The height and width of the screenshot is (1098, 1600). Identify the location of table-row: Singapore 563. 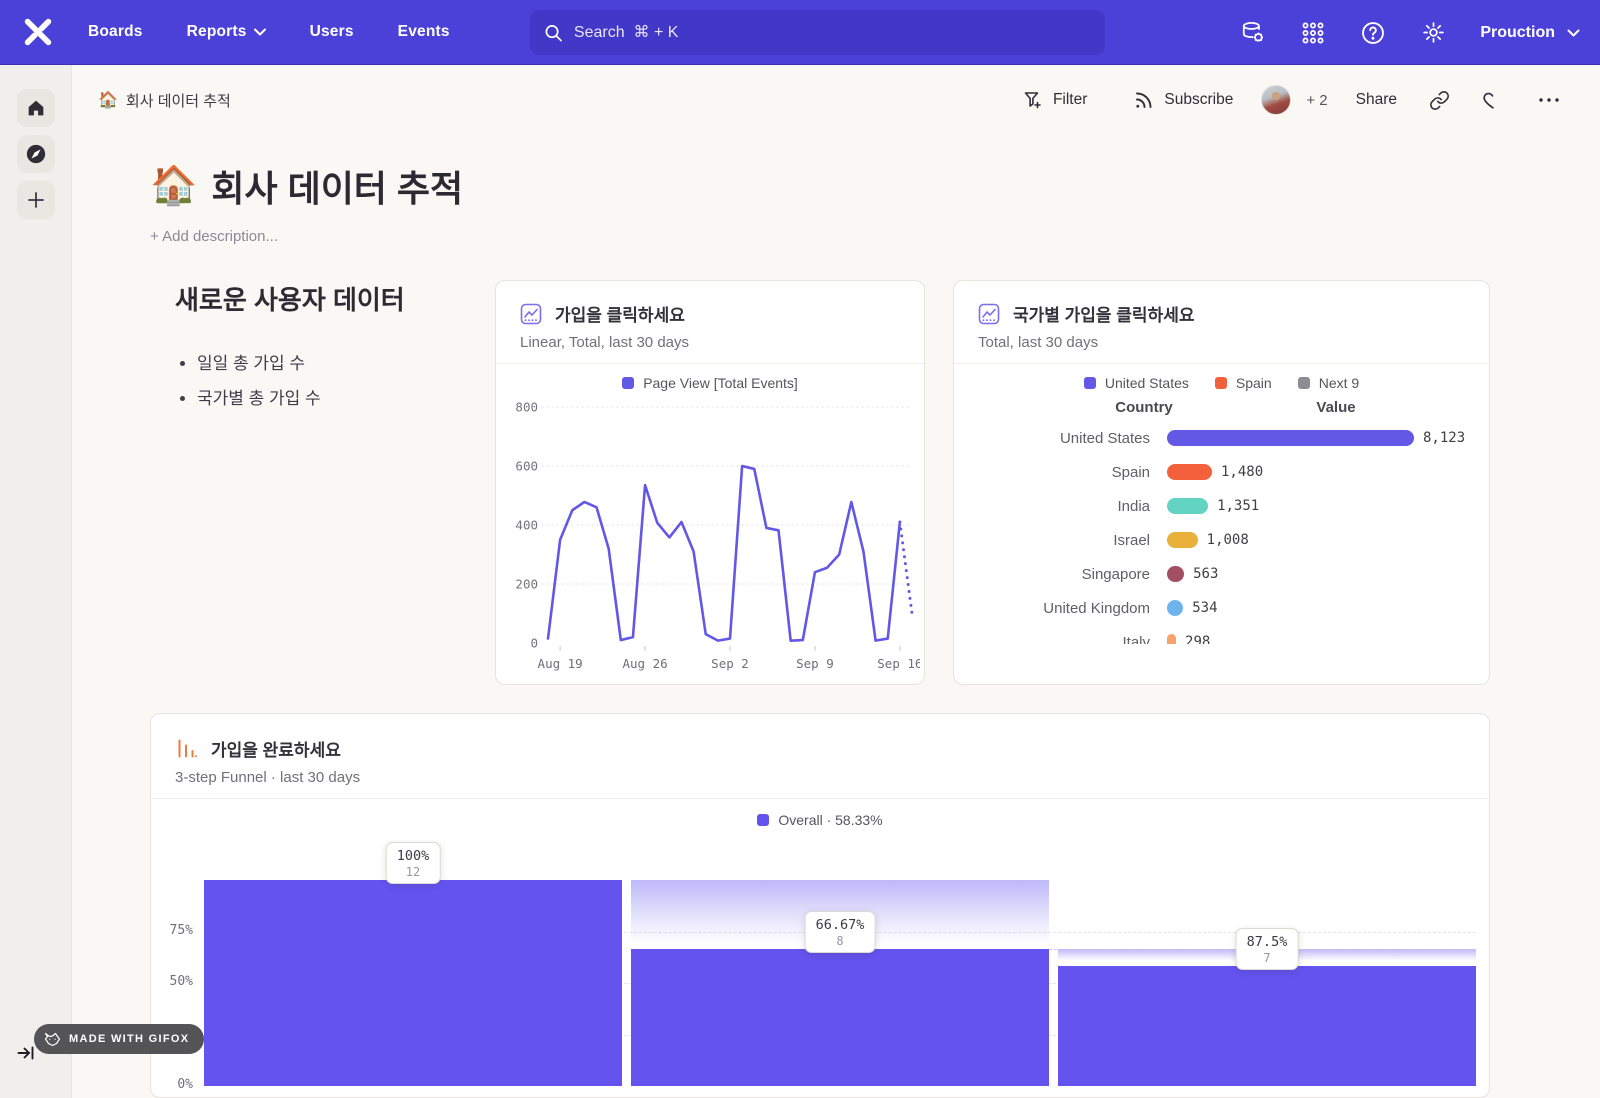
(1221, 574).